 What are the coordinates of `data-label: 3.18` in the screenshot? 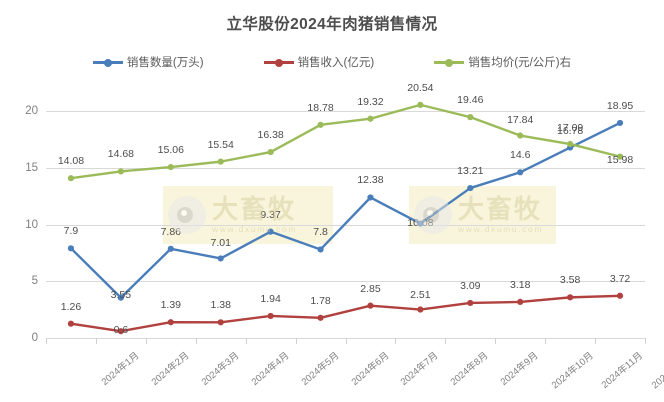 It's located at (520, 284).